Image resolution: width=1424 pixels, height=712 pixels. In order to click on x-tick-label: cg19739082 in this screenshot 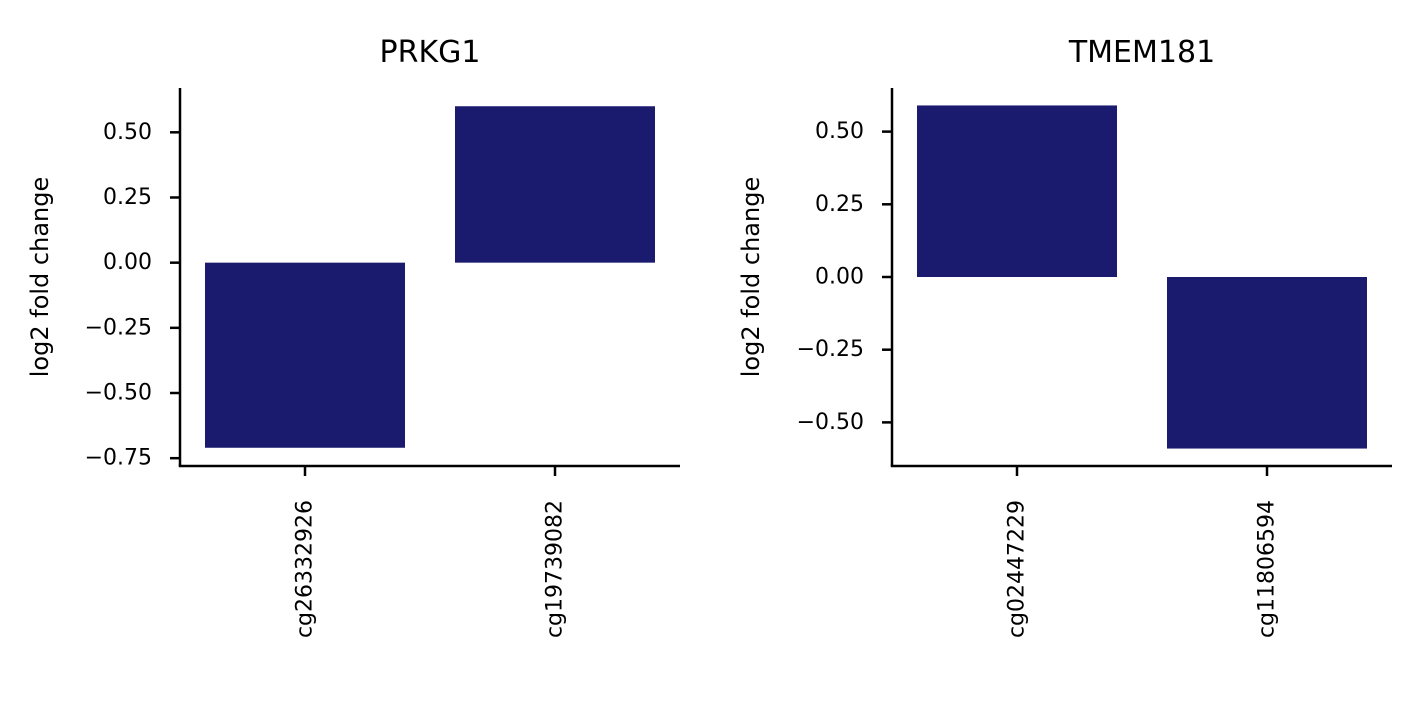, I will do `click(555, 569)`.